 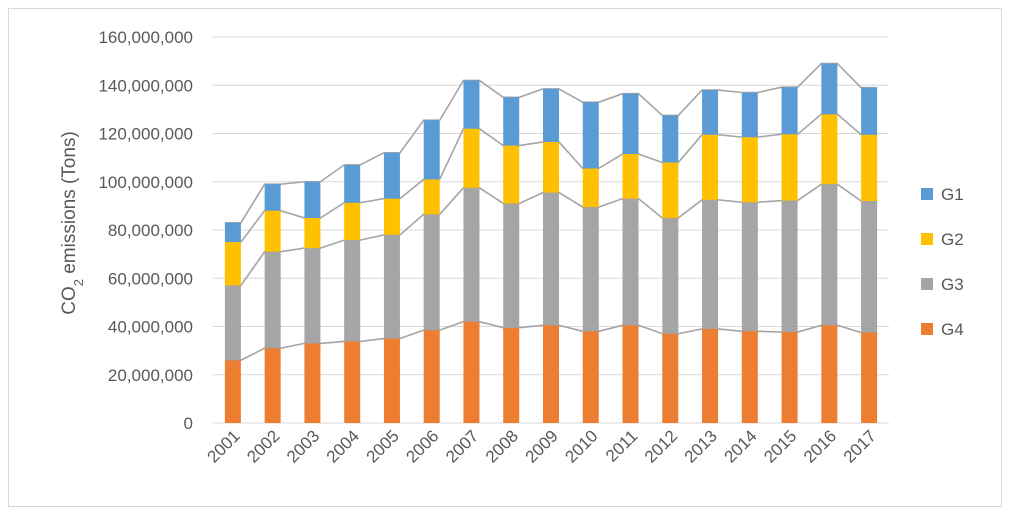 I want to click on bar-g2-2005, so click(x=391, y=216).